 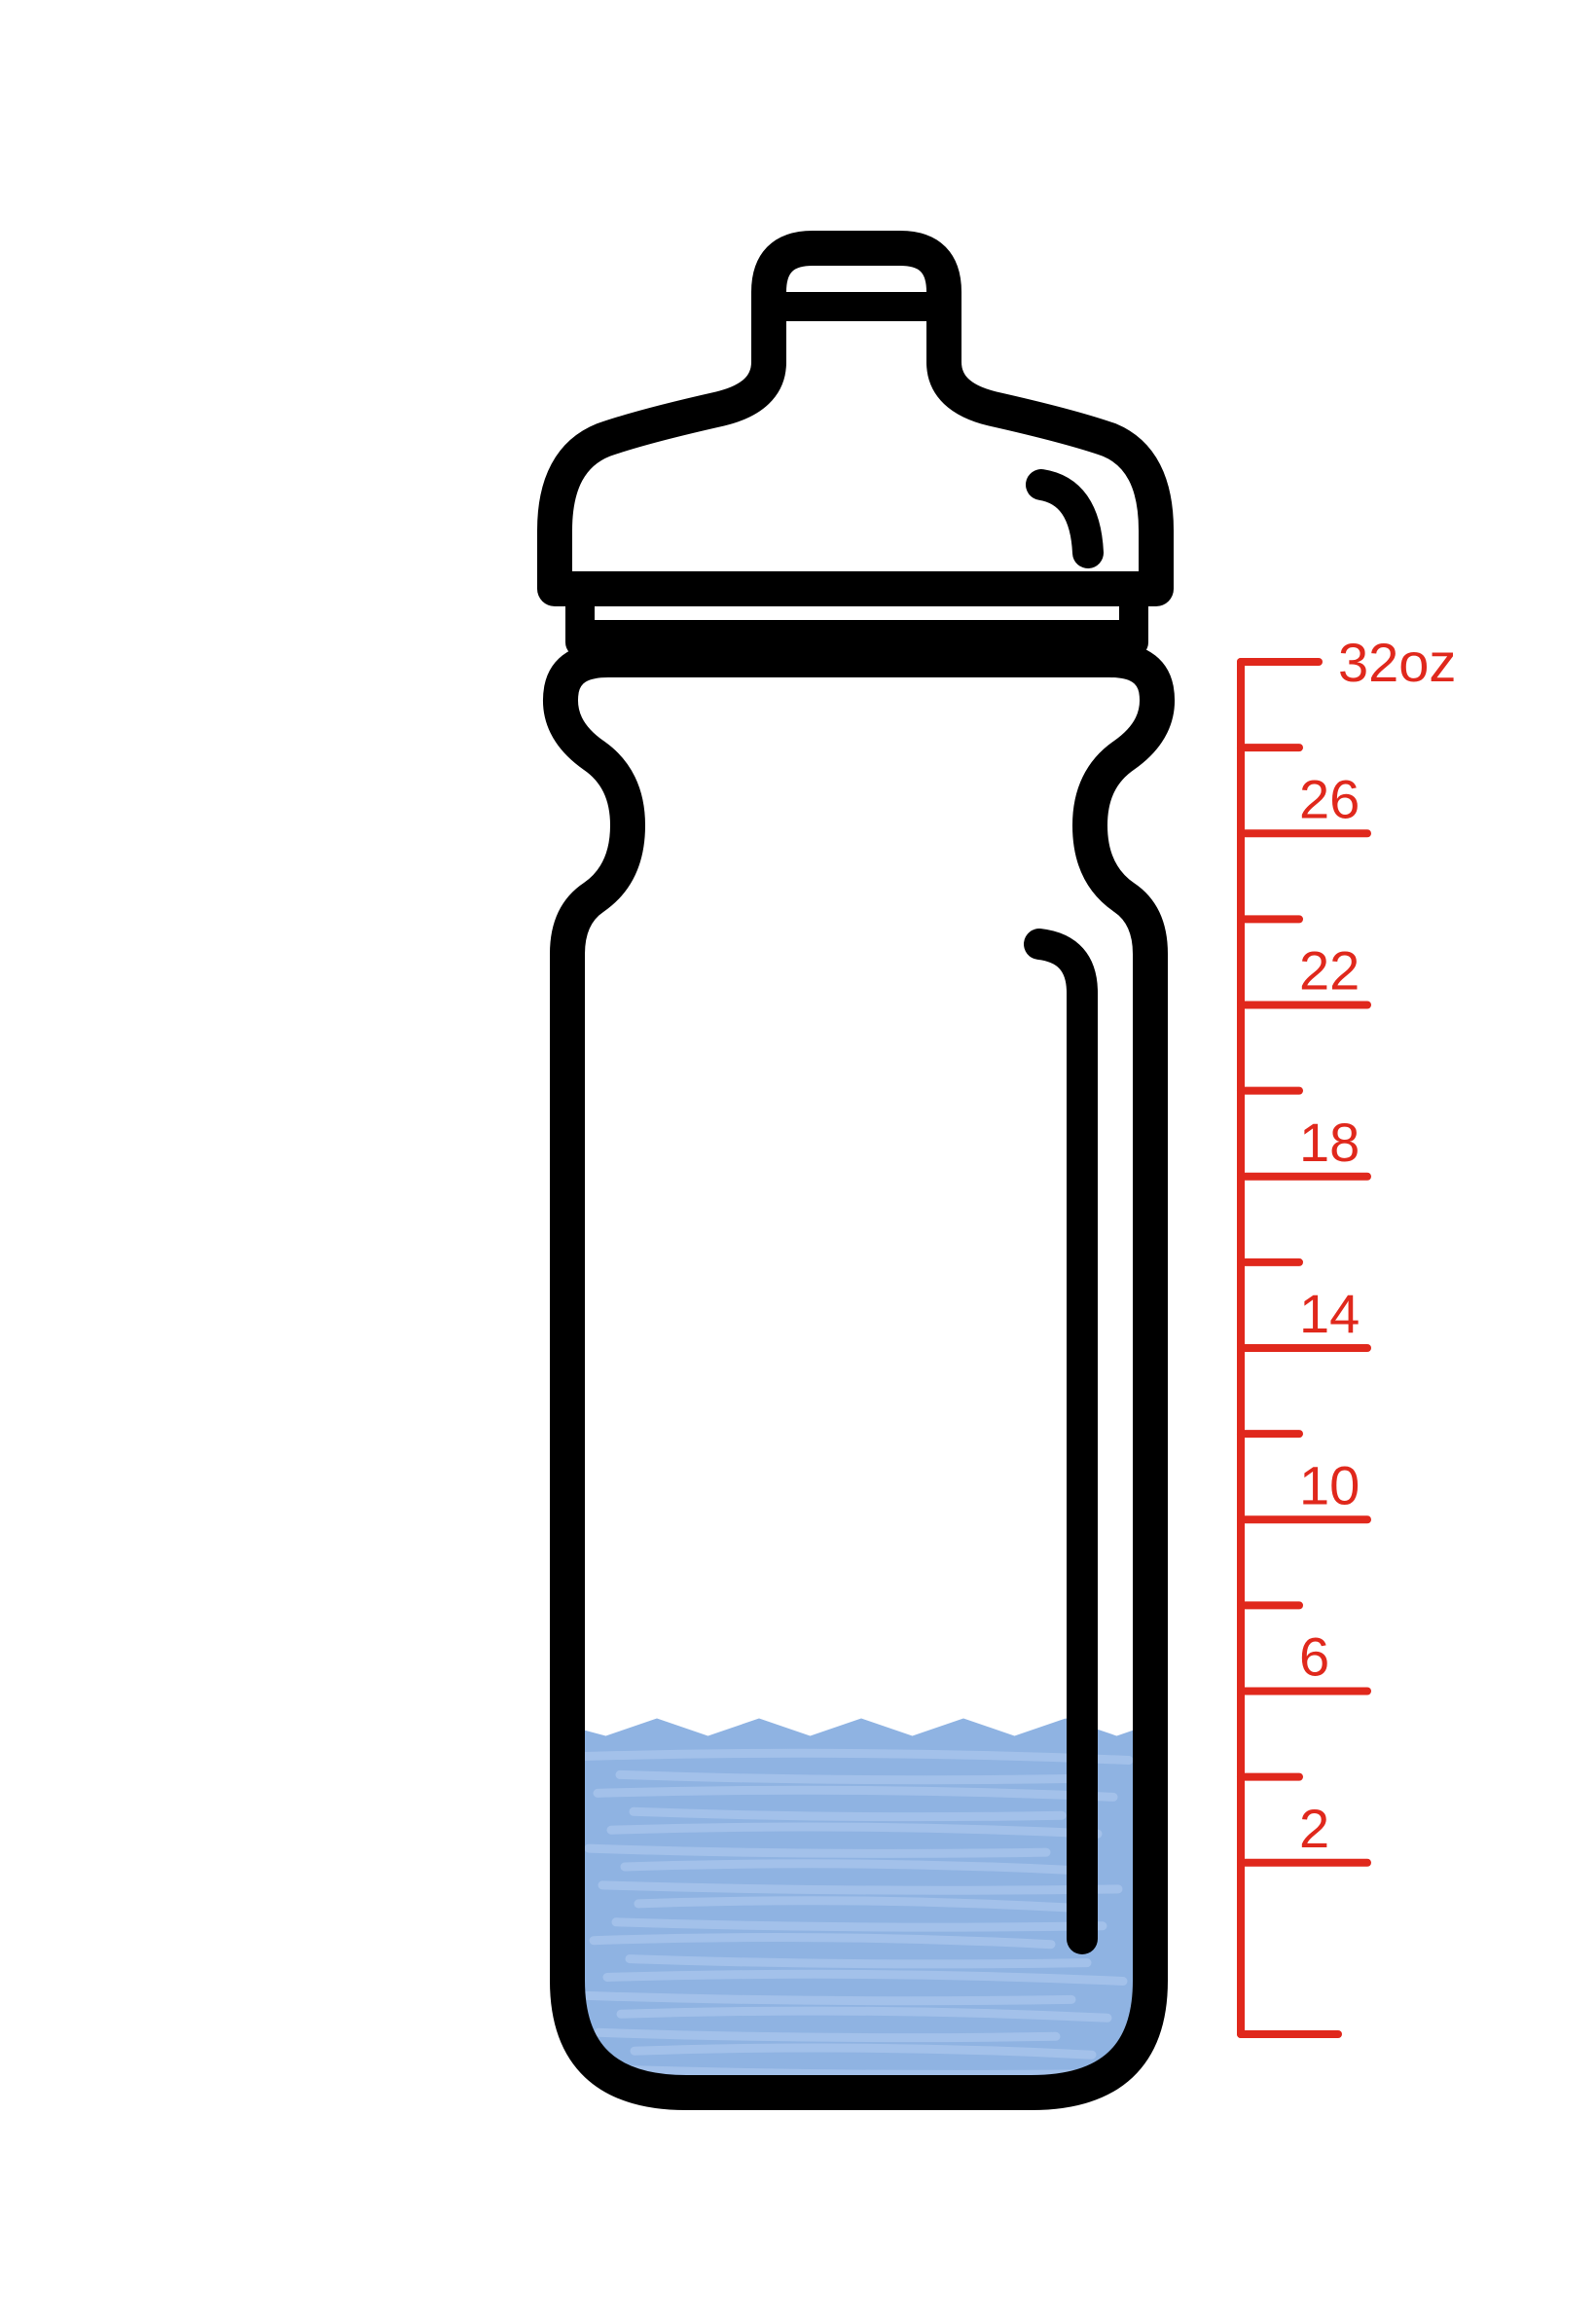 I want to click on scale-label-28: 26, so click(x=1329, y=798).